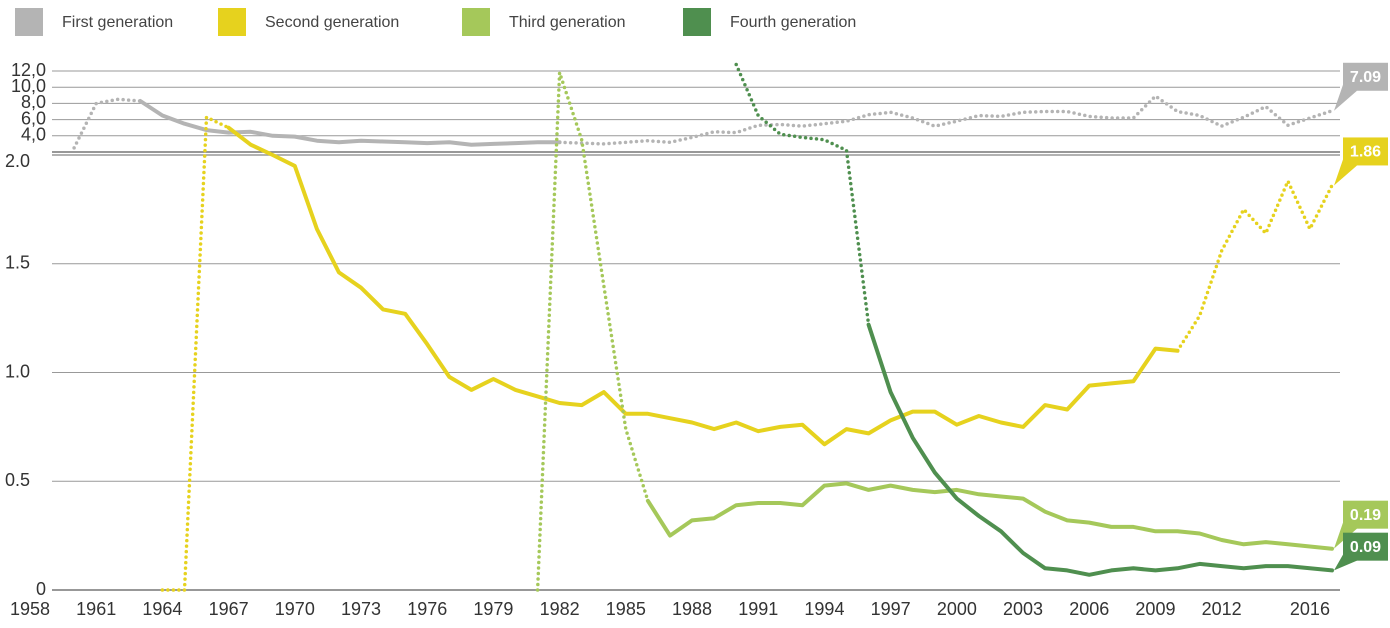 The height and width of the screenshot is (628, 1390). I want to click on x-tick-label: 1976, so click(427, 609).